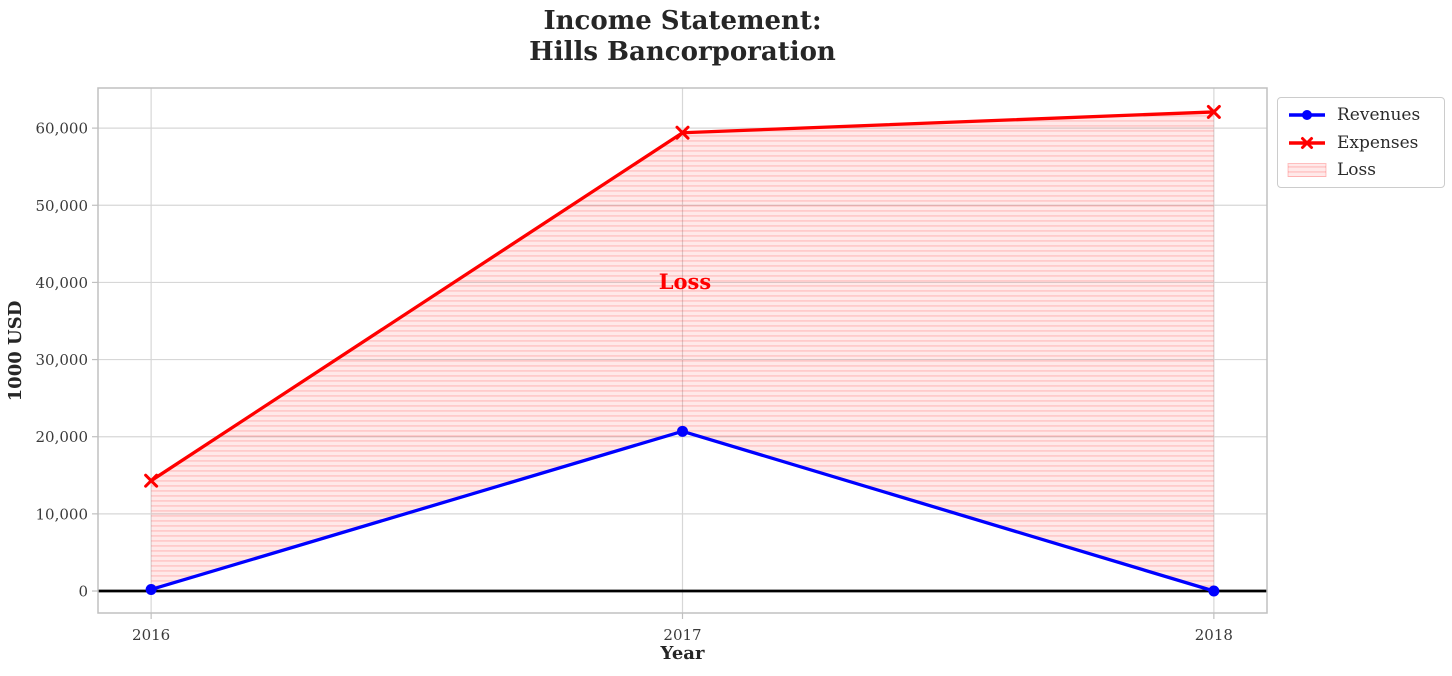  What do you see at coordinates (62, 206) in the screenshot?
I see `y-tick-label: 50,000` at bounding box center [62, 206].